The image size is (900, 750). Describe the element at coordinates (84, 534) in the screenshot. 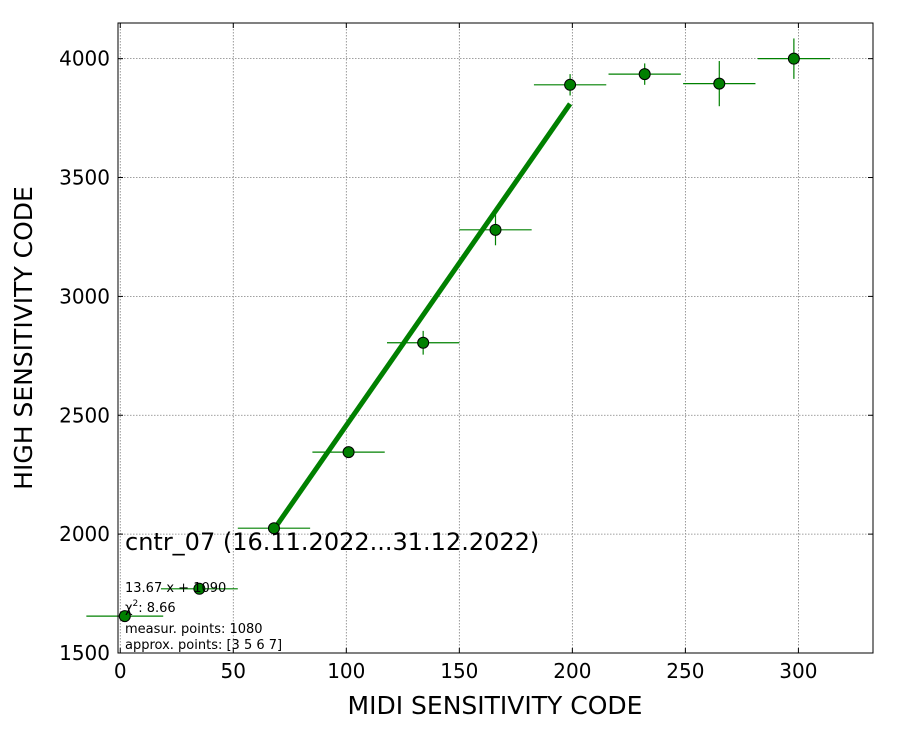

I see `y-tick-label: 2000` at that location.